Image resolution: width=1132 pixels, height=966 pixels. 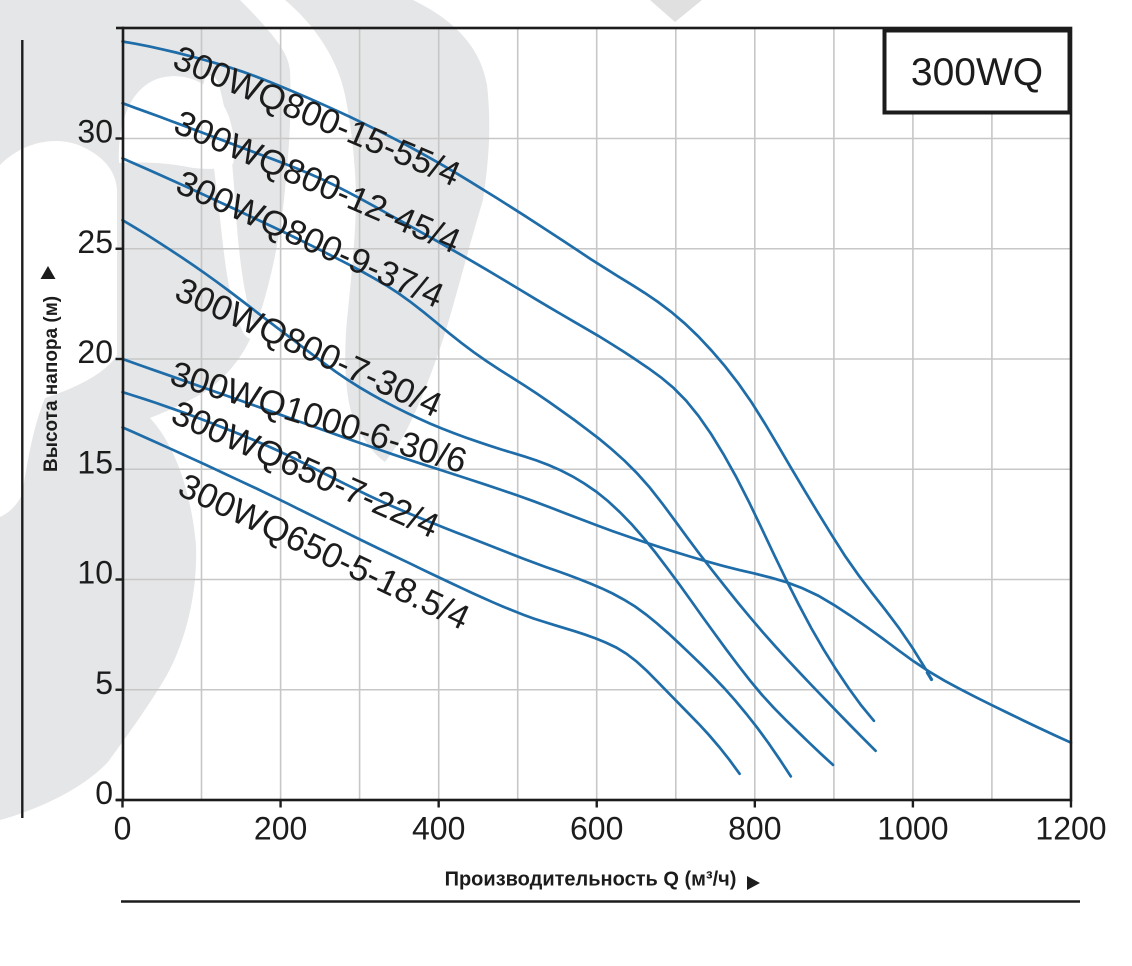 What do you see at coordinates (95, 573) in the screenshot?
I see `svg-text: 10` at bounding box center [95, 573].